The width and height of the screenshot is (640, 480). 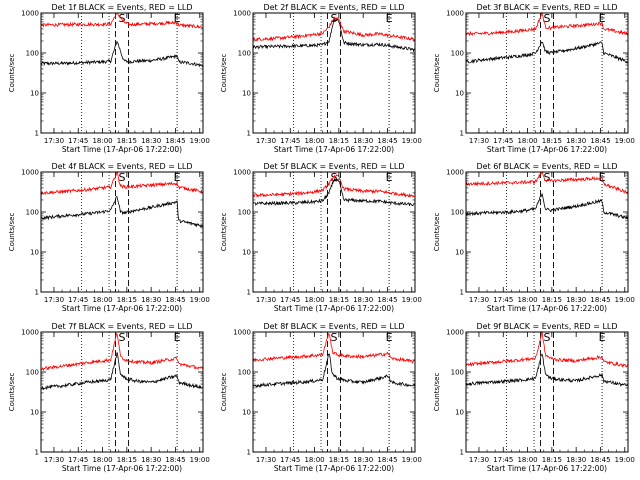 I want to click on panel-title: Det 3f BLACK = Events, RED = LLD, so click(x=546, y=7).